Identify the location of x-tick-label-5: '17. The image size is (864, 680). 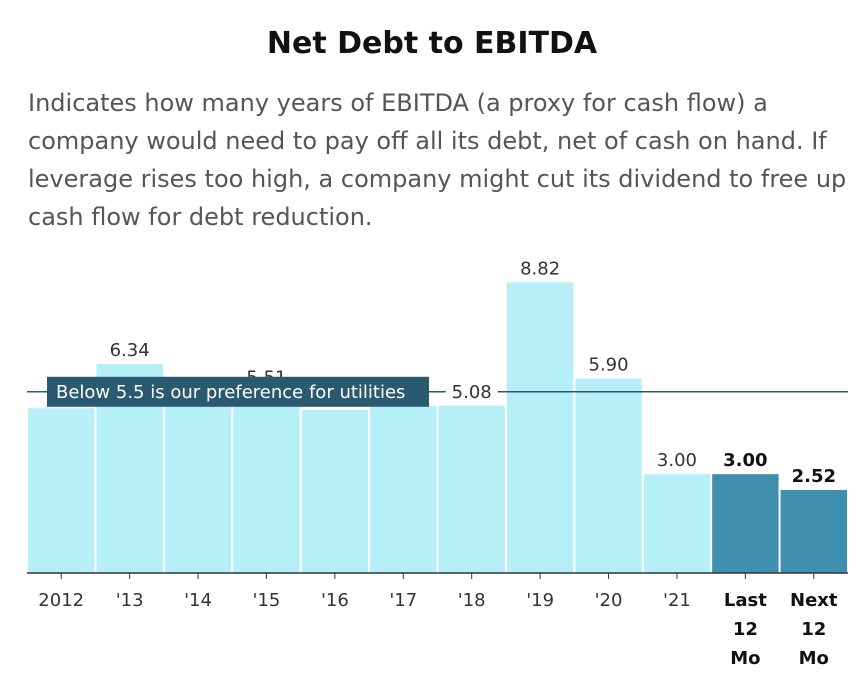
(403, 600).